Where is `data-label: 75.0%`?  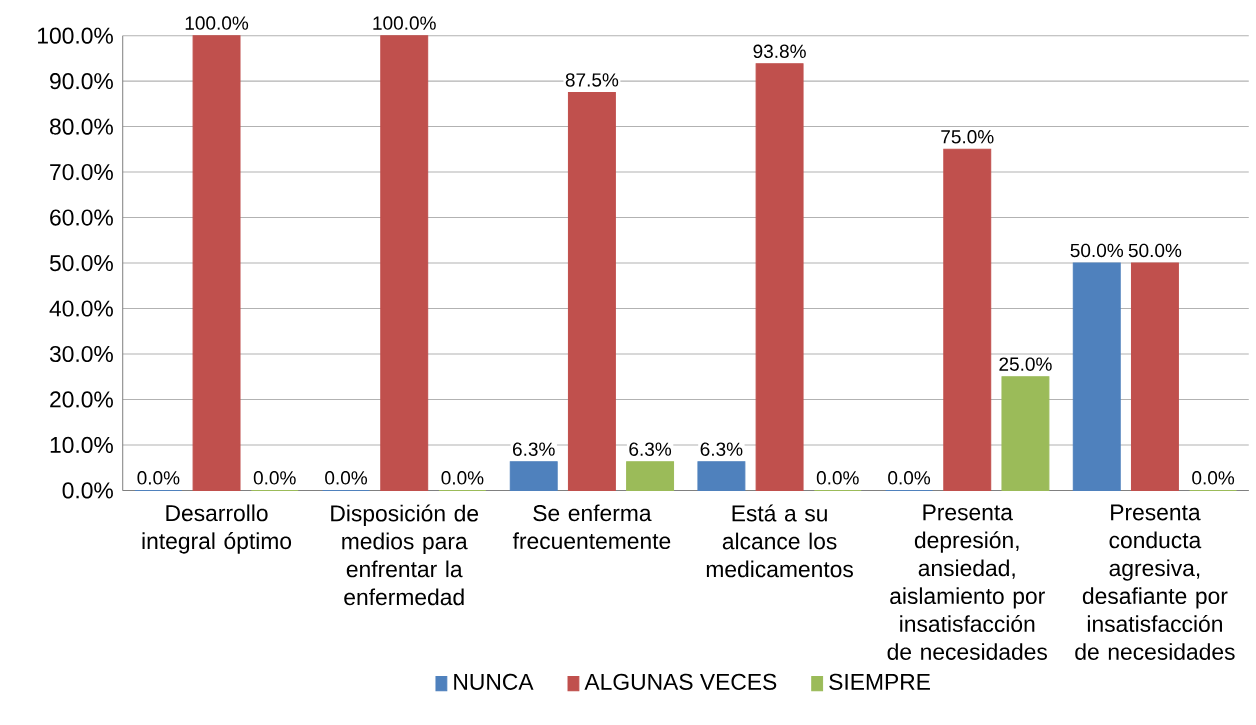
data-label: 75.0% is located at coordinates (967, 137).